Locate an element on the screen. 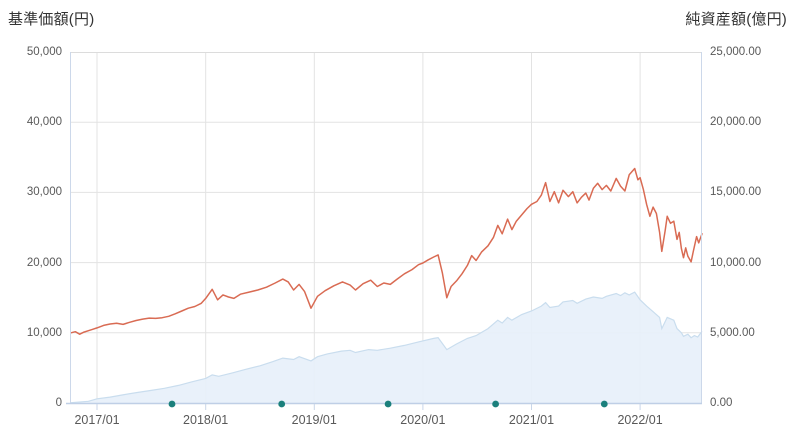 The image size is (795, 442). right-axis-tick-label: 5,000.00 is located at coordinates (732, 332).